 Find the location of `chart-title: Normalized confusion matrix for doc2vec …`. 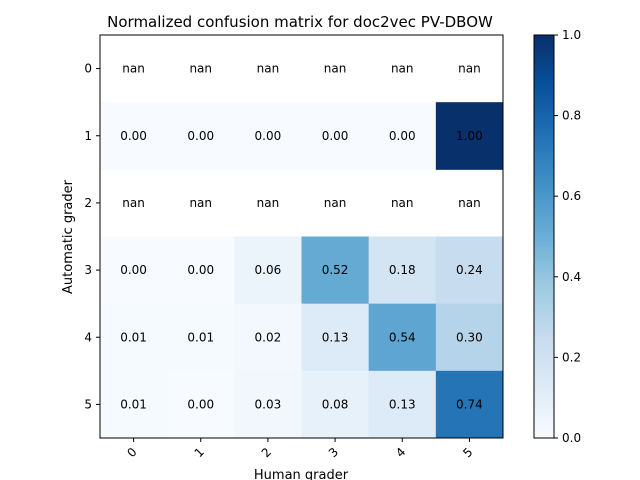

chart-title: Normalized confusion matrix for doc2vec … is located at coordinates (300, 22).